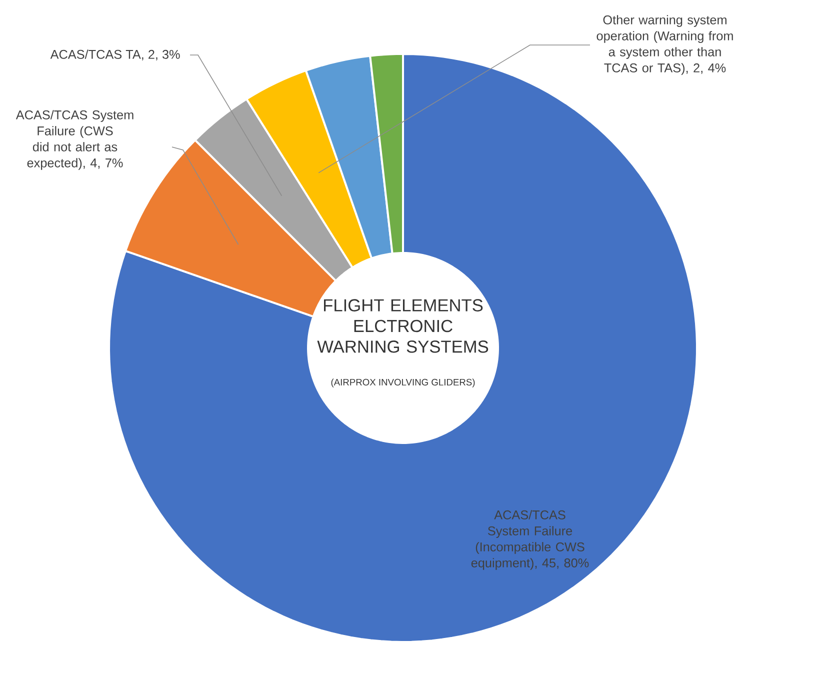 The width and height of the screenshot is (816, 677). What do you see at coordinates (75, 140) in the screenshot?
I see `slice-label: ACAS/TCAS System Failure (CWS did not alert as expected), 4, 7%` at bounding box center [75, 140].